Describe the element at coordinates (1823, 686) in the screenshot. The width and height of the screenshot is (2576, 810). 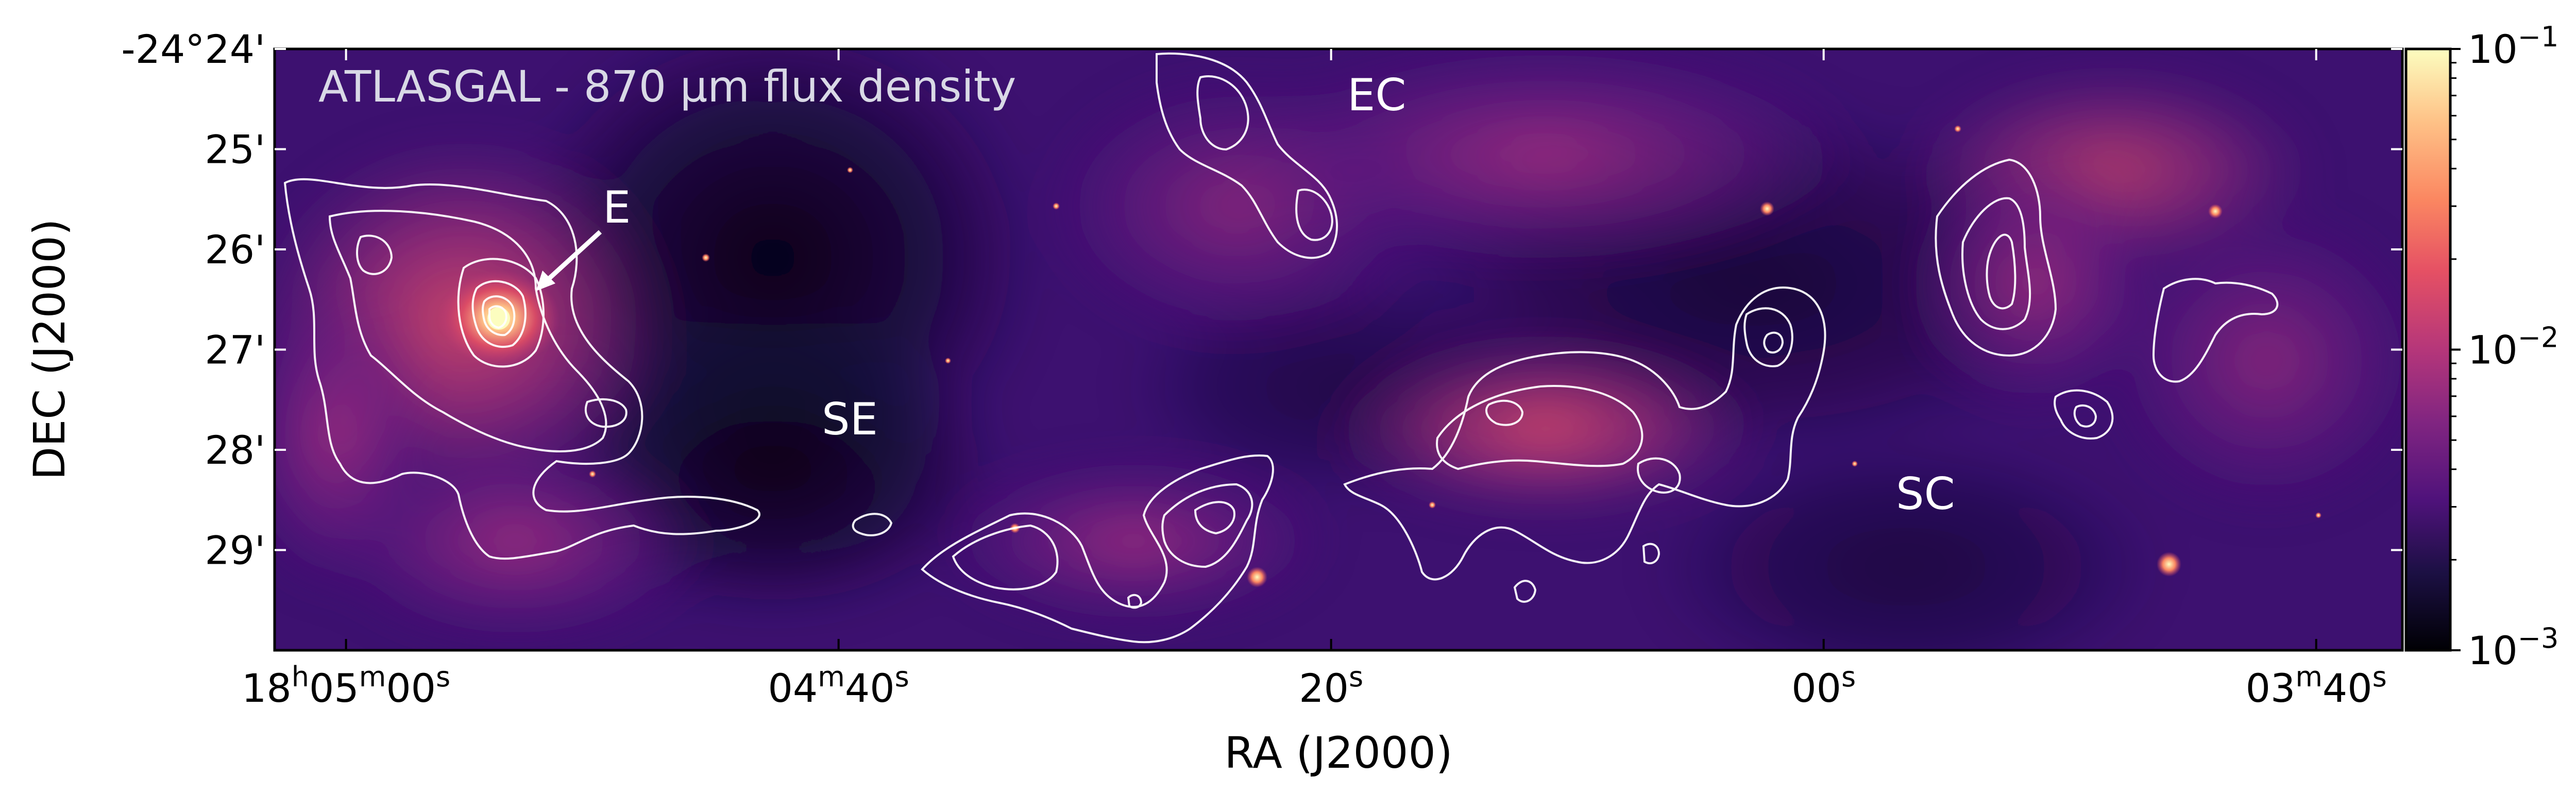
I see `x-tick-label: 00s​` at that location.